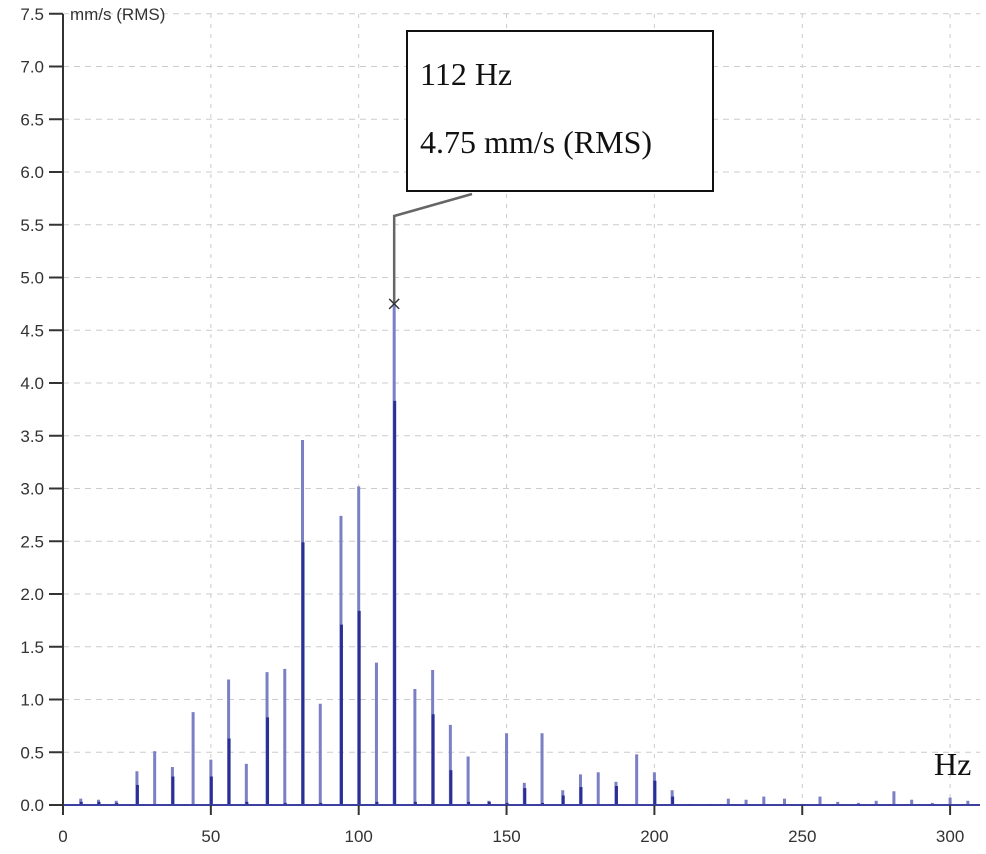 The height and width of the screenshot is (854, 986). I want to click on peak-marker-x-icon, so click(394, 304).